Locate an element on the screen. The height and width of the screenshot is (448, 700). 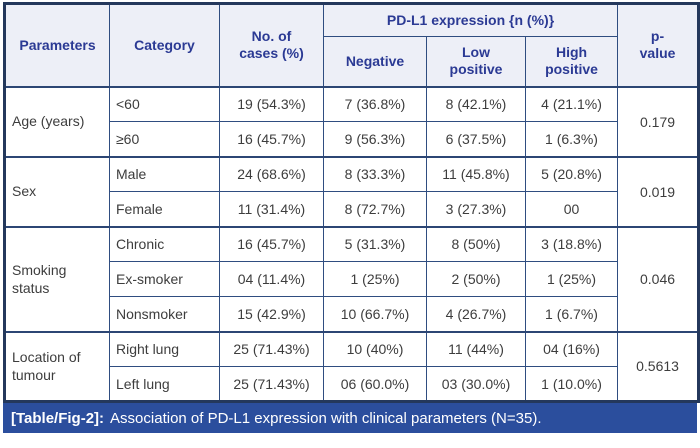
category-cell: Male is located at coordinates (164, 173).